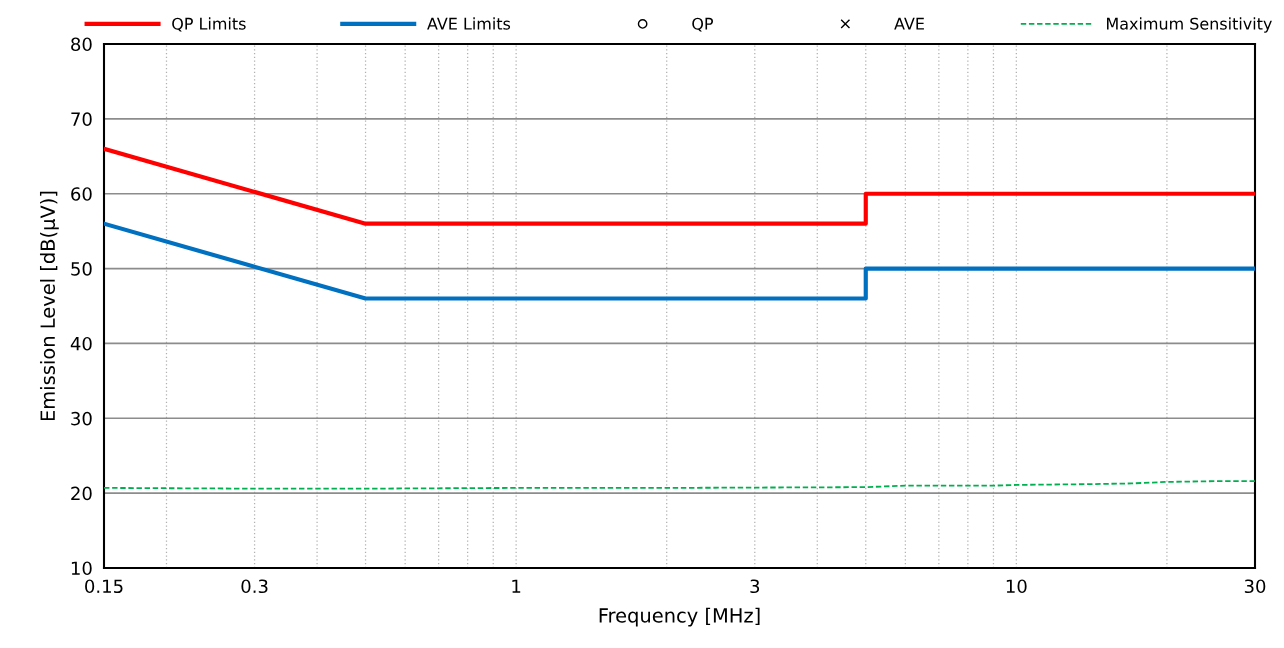 The image size is (1284, 648). What do you see at coordinates (755, 586) in the screenshot?
I see `x-tick-label: 3` at bounding box center [755, 586].